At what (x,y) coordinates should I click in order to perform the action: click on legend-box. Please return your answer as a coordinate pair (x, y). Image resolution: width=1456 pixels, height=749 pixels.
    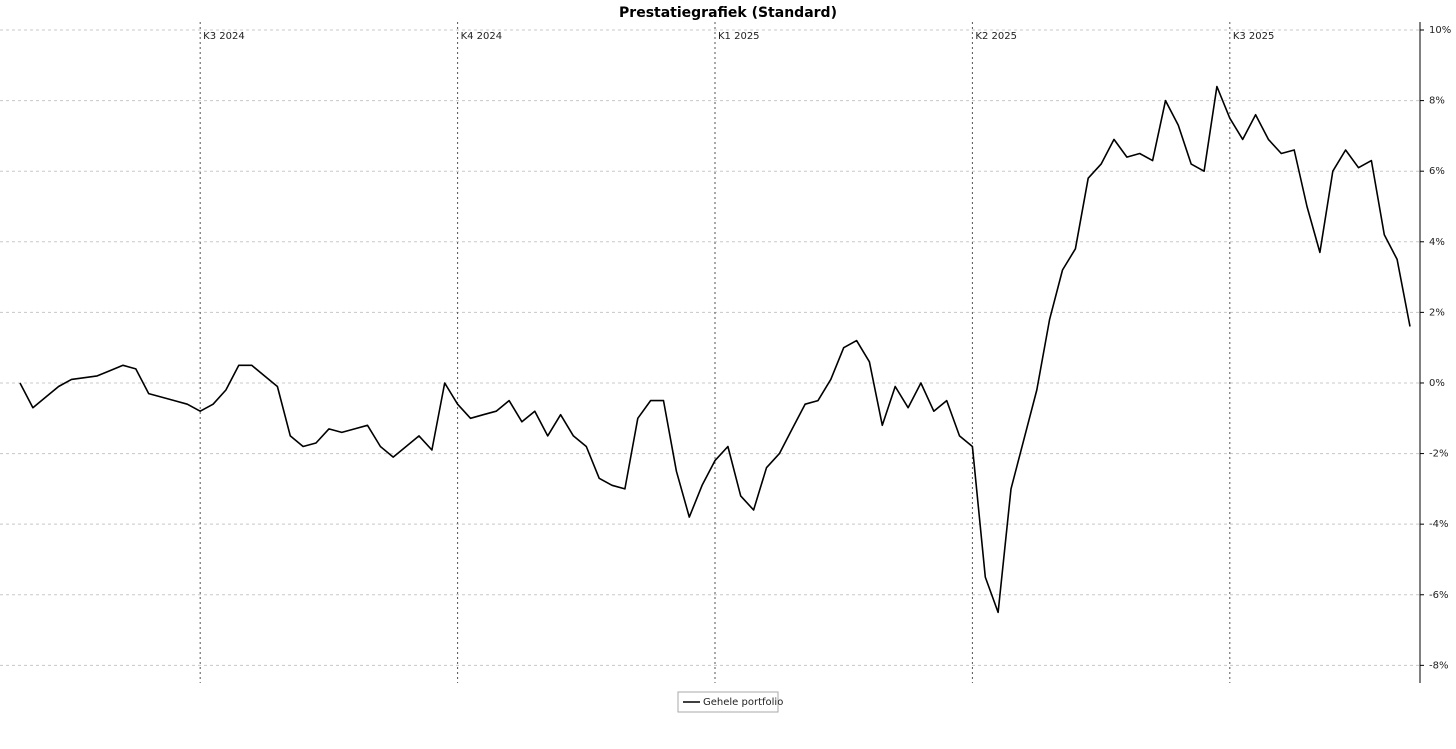
    Looking at the image, I should click on (728, 702).